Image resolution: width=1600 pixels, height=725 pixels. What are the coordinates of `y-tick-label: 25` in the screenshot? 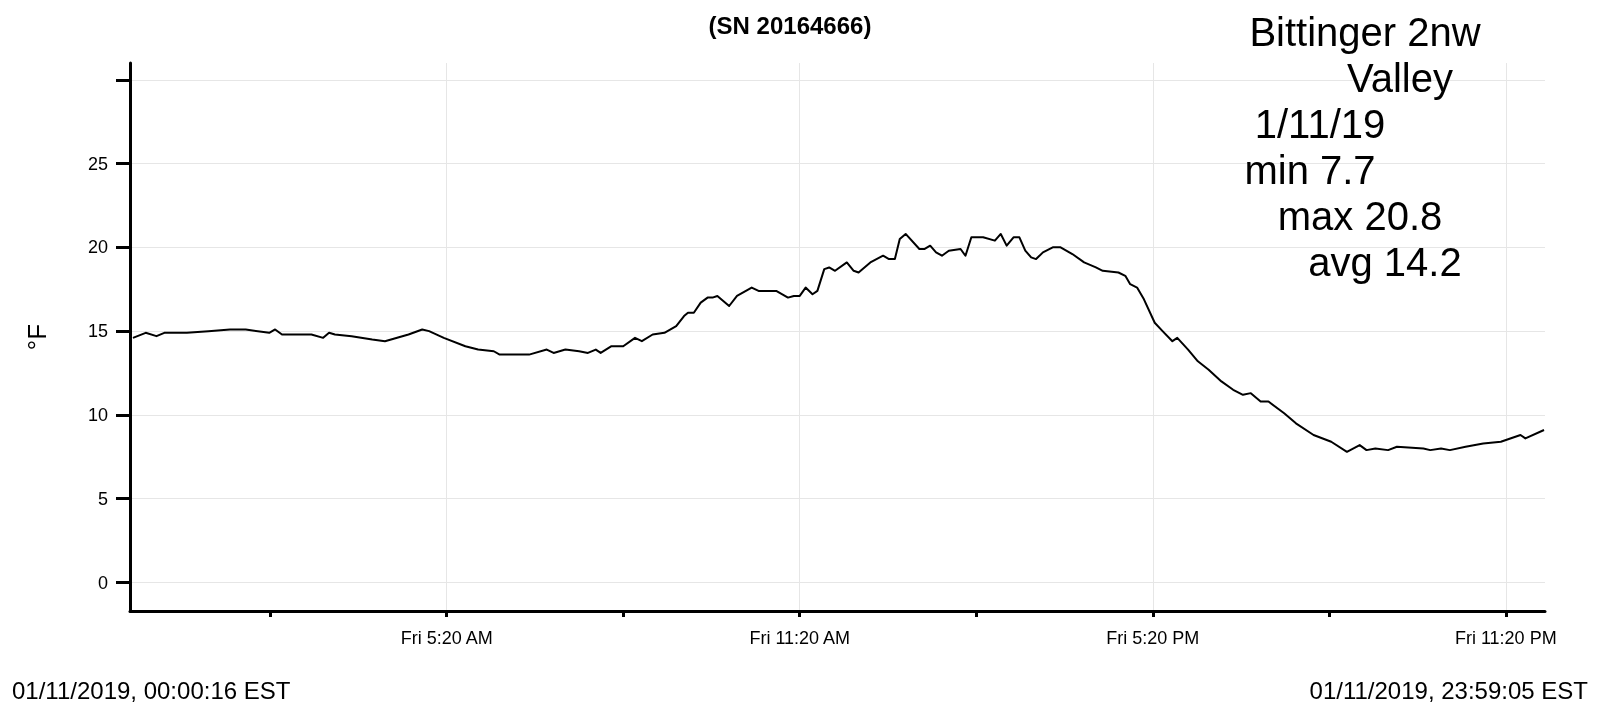 It's located at (97, 163).